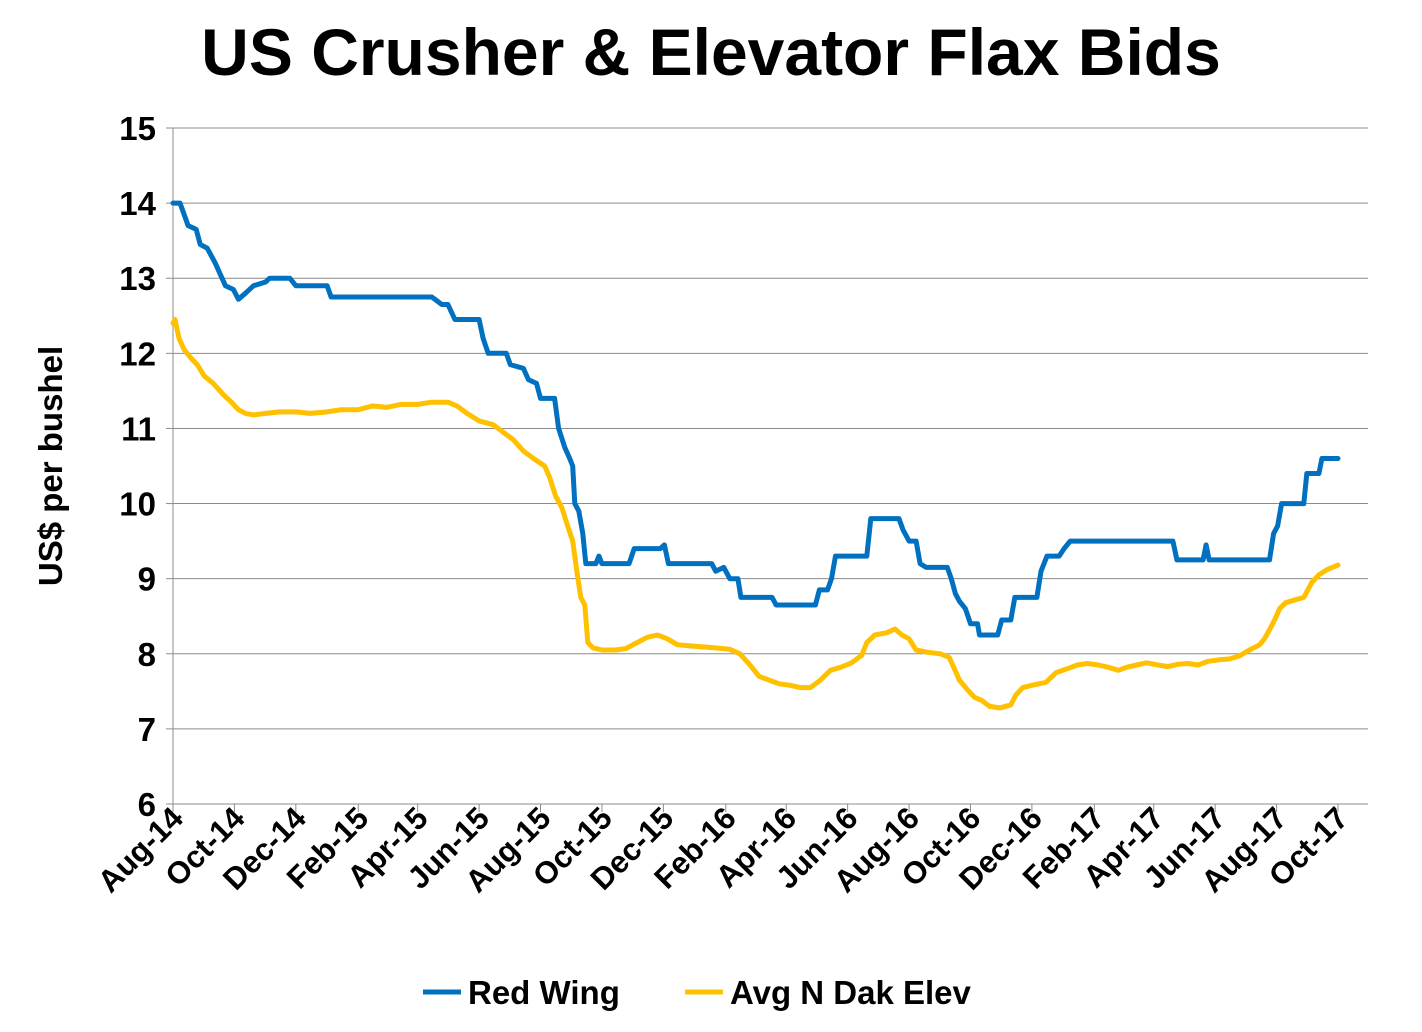 Image resolution: width=1422 pixels, height=1032 pixels. I want to click on y-tick-label: 15, so click(137, 128).